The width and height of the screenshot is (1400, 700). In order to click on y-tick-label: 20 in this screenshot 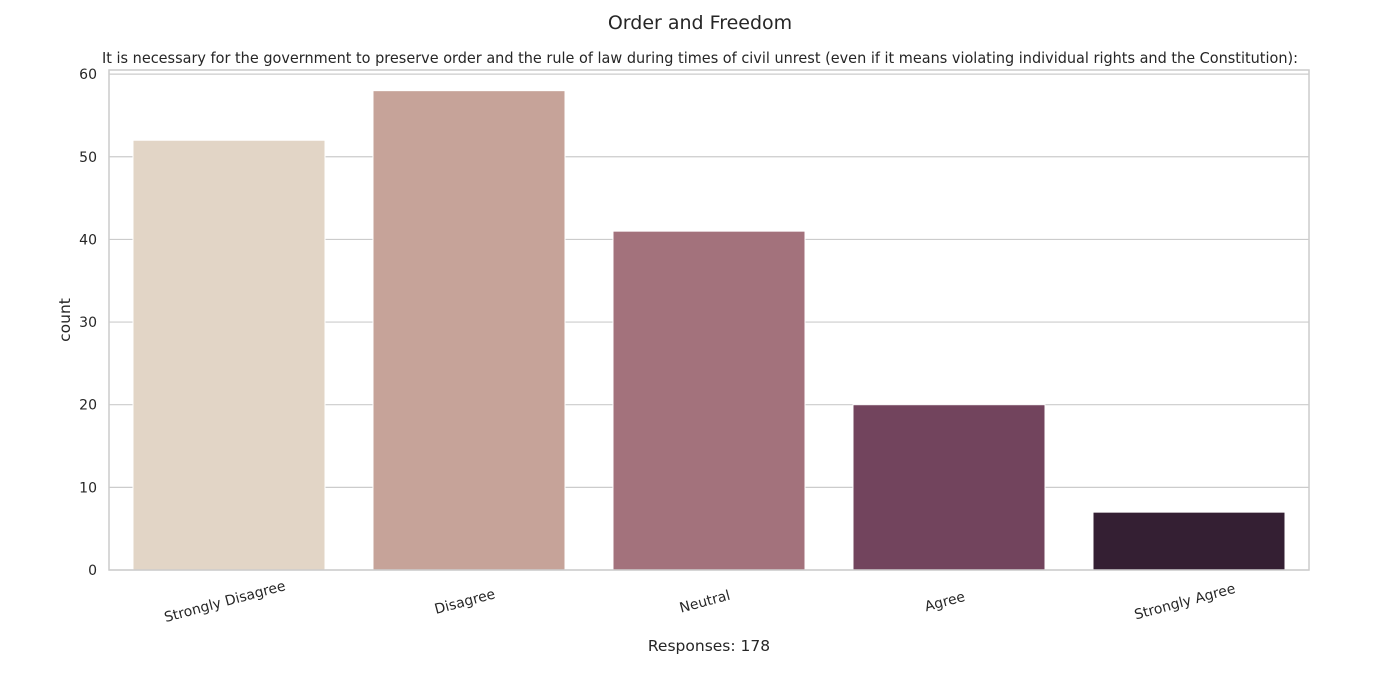, I will do `click(88, 406)`.